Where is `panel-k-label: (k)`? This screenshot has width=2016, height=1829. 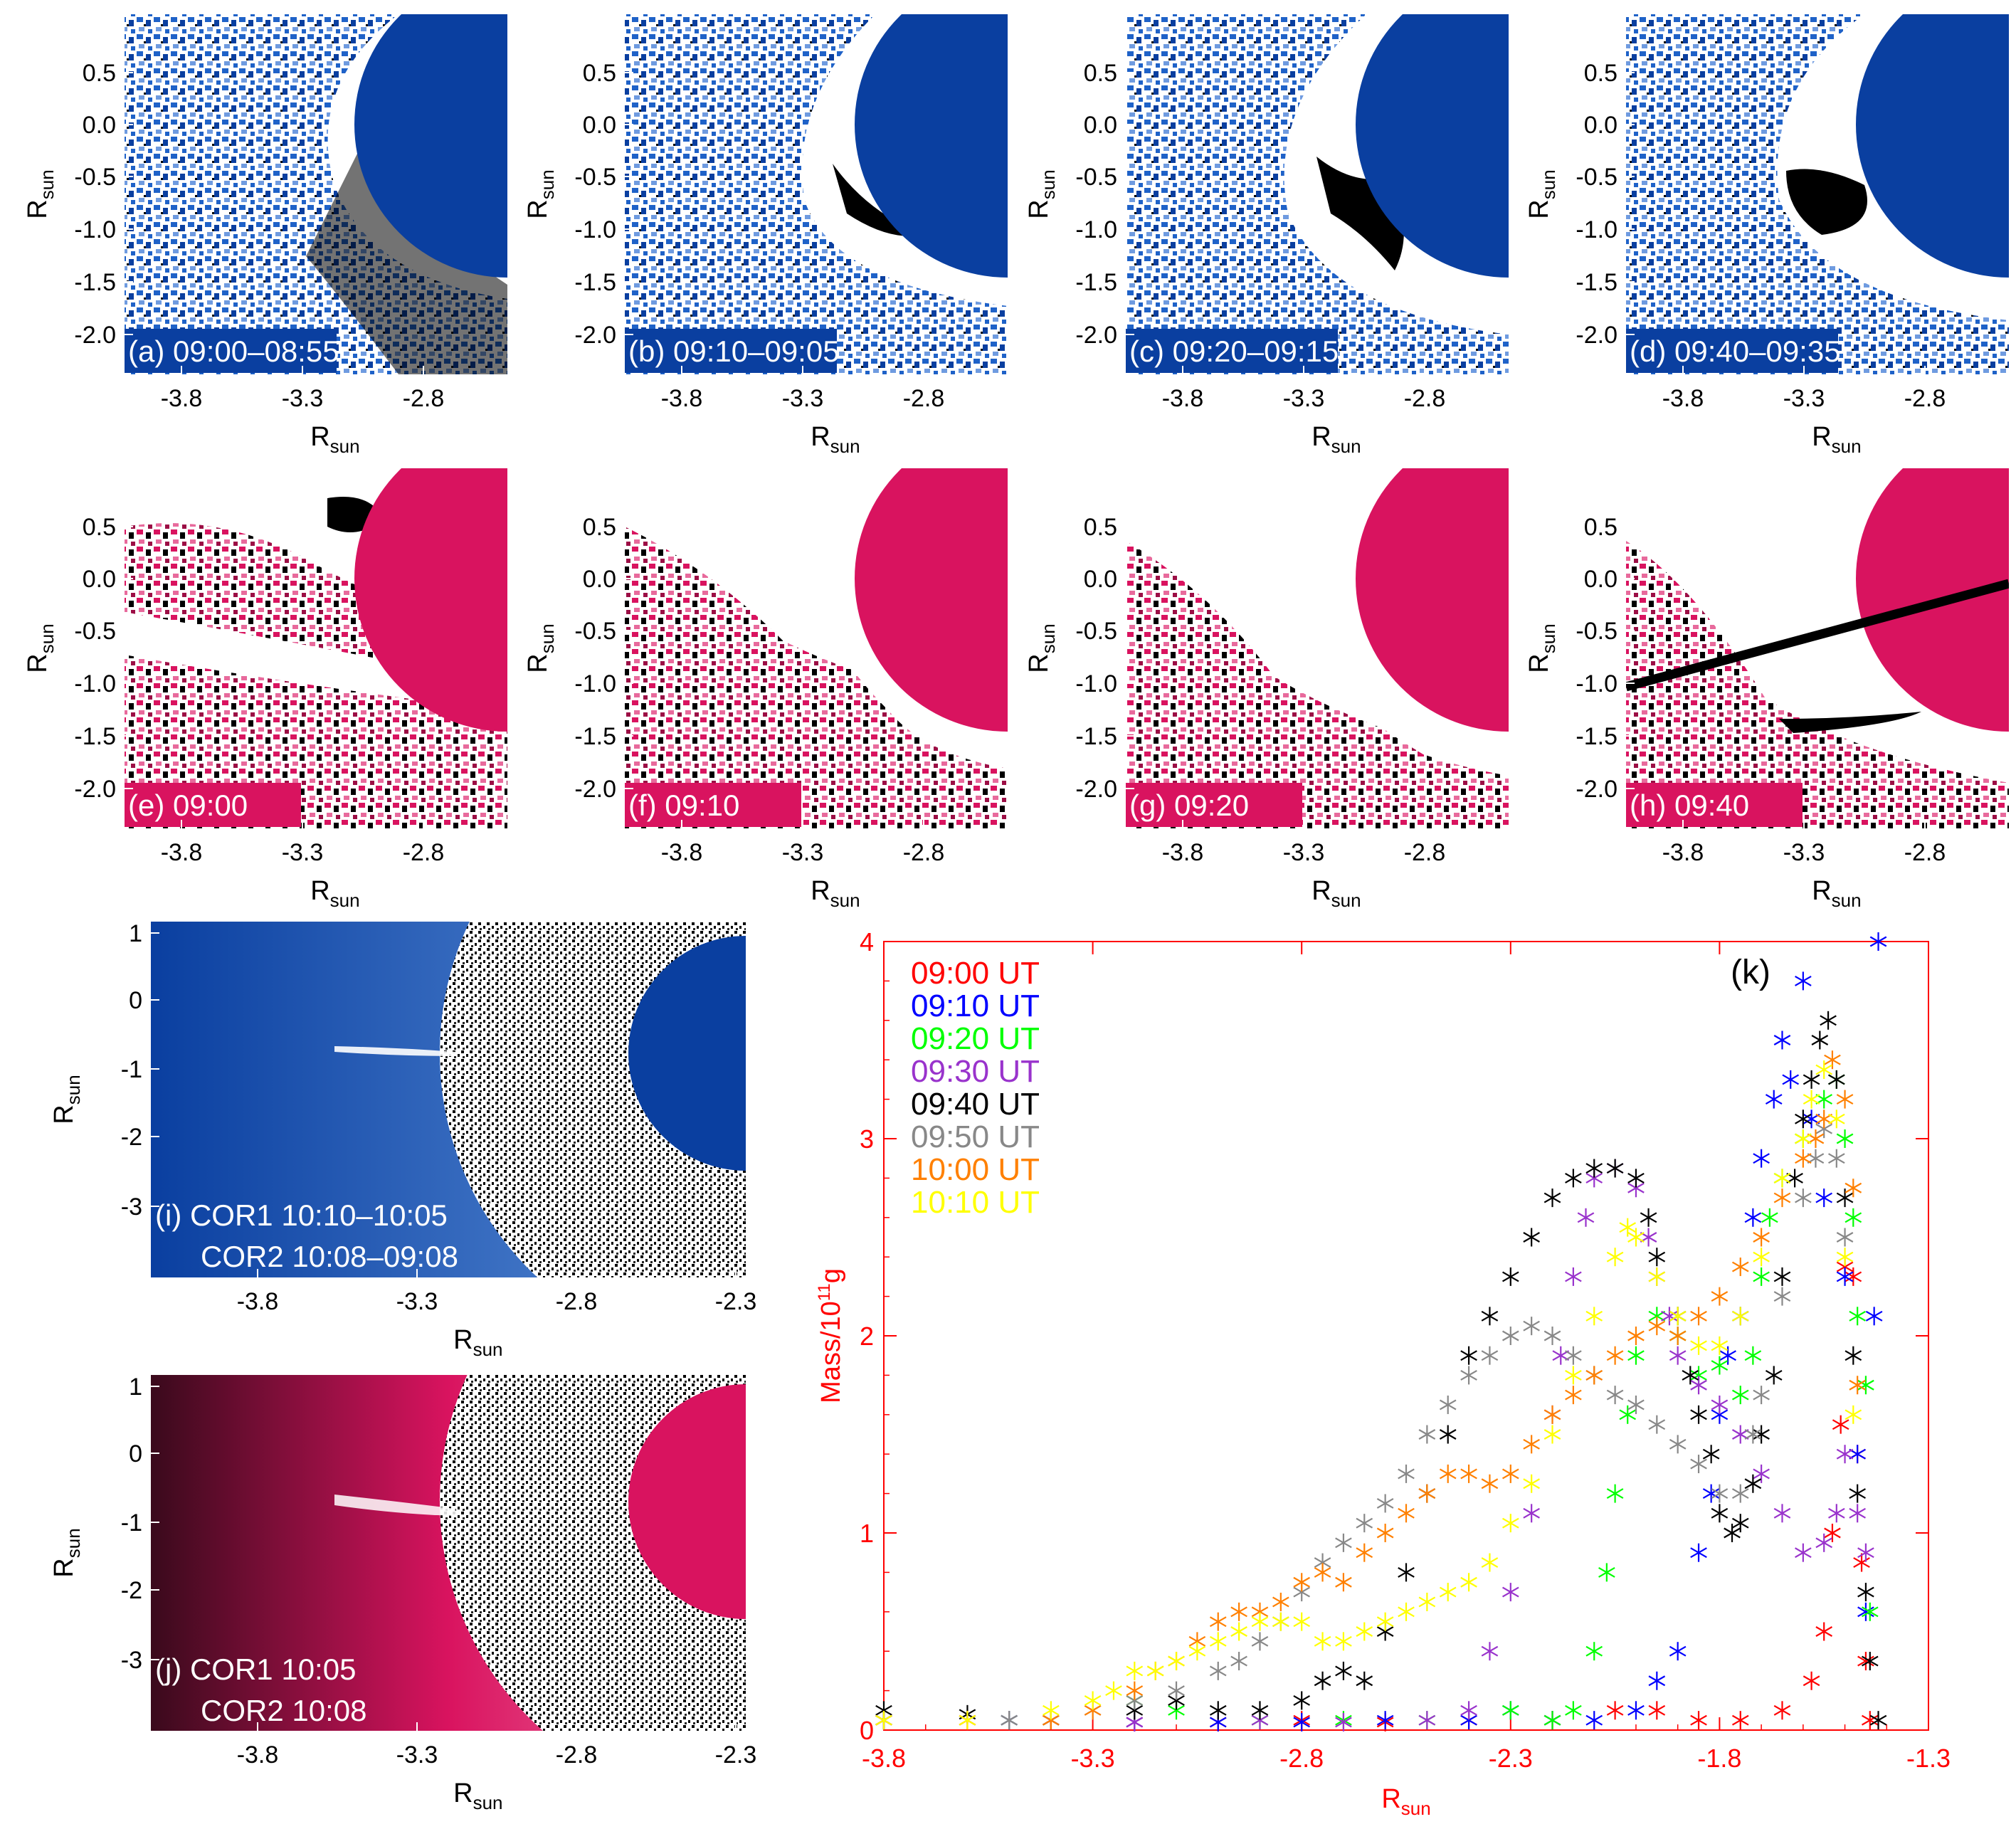
panel-k-label: (k) is located at coordinates (1750, 973).